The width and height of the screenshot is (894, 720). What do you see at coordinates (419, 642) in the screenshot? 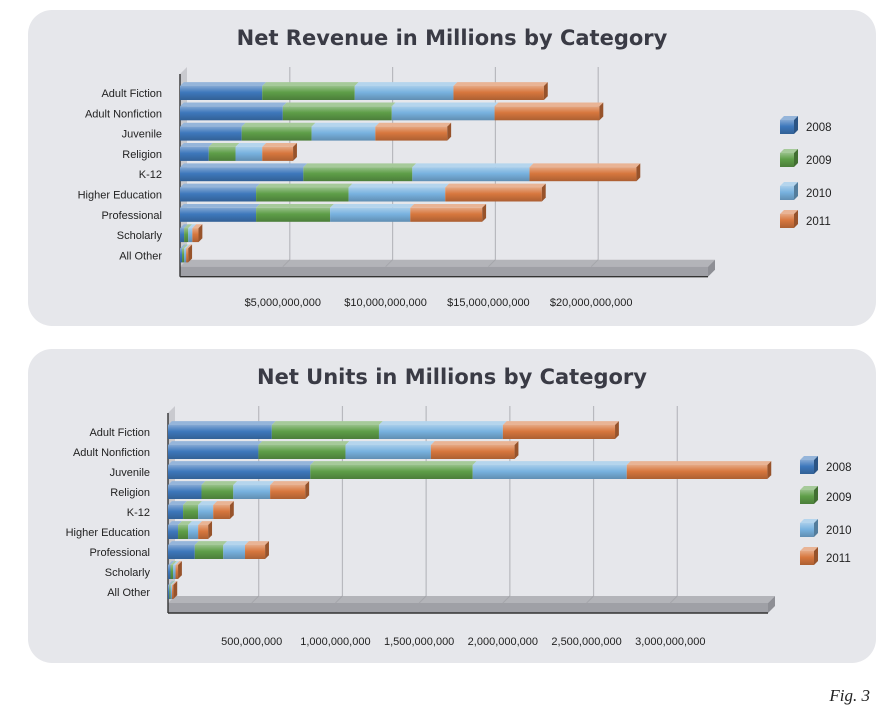
I see `x-tick-label: 1,500,000,000` at bounding box center [419, 642].